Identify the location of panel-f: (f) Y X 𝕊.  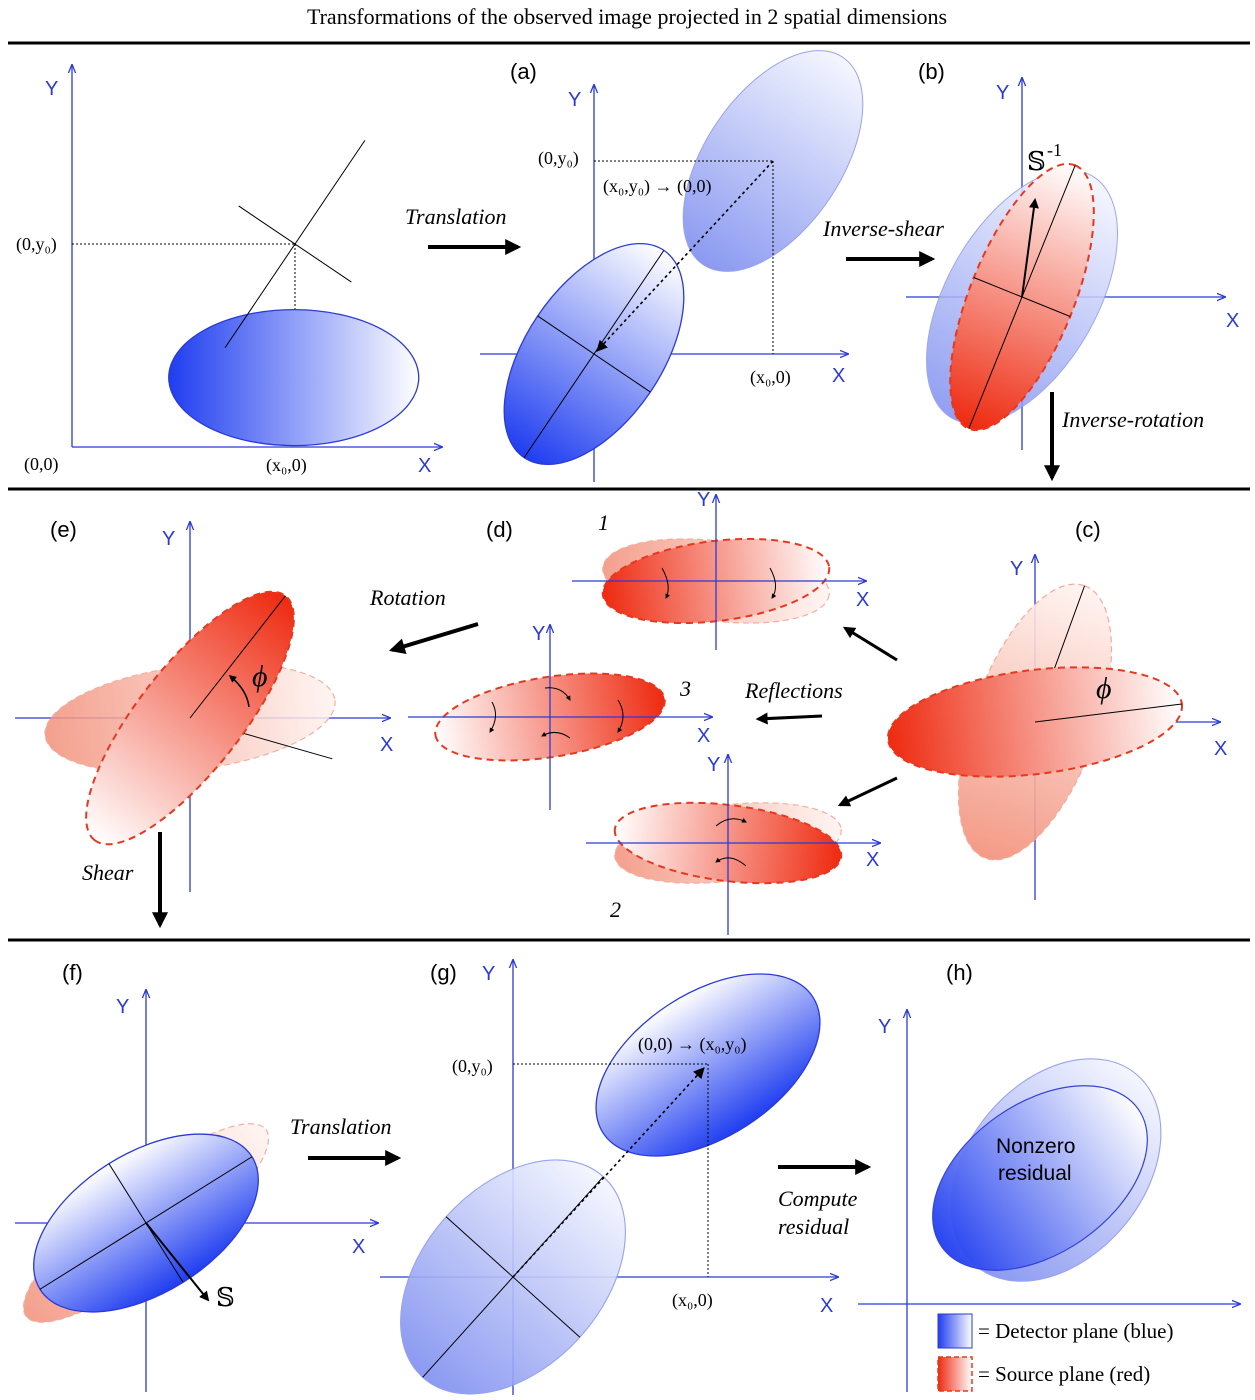
(196, 1176).